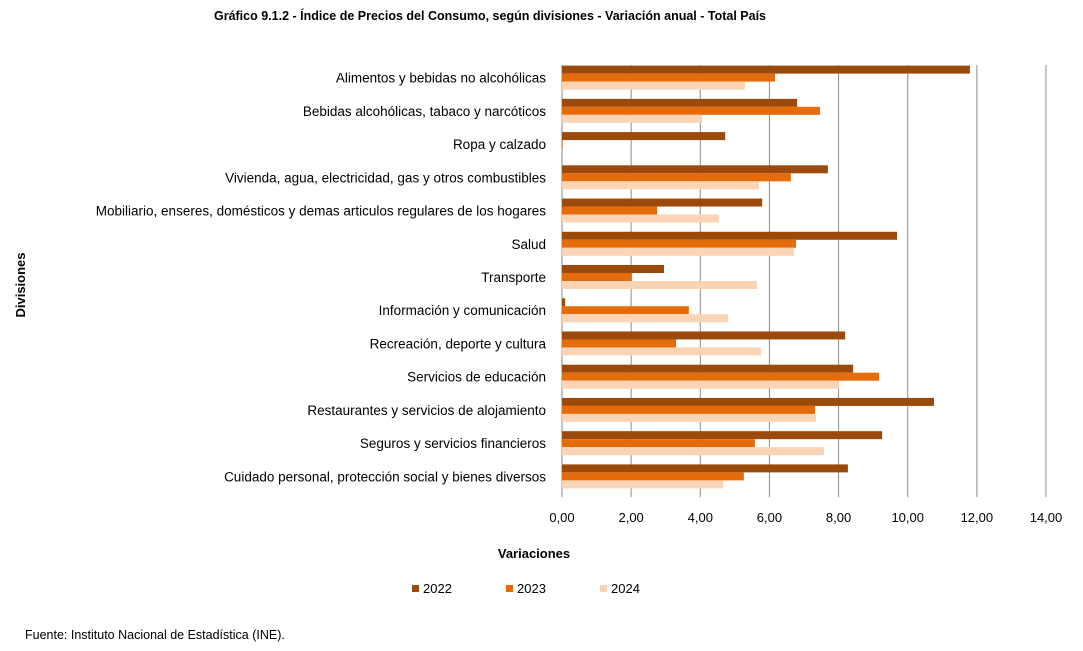  What do you see at coordinates (907, 517) in the screenshot?
I see `x-tick-label: 10,00` at bounding box center [907, 517].